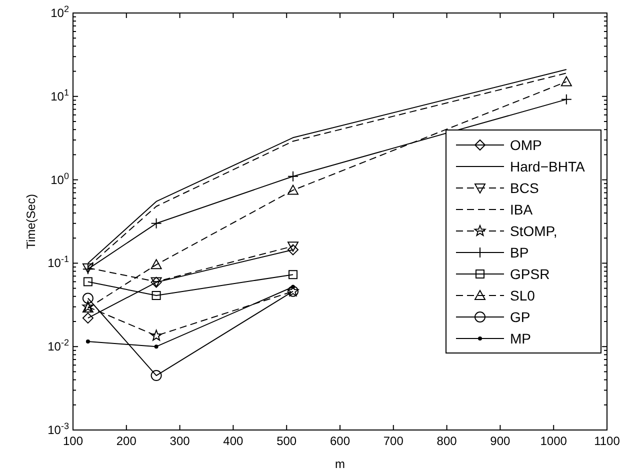 The image size is (641, 472). What do you see at coordinates (520, 317) in the screenshot?
I see `legend-label: GP` at bounding box center [520, 317].